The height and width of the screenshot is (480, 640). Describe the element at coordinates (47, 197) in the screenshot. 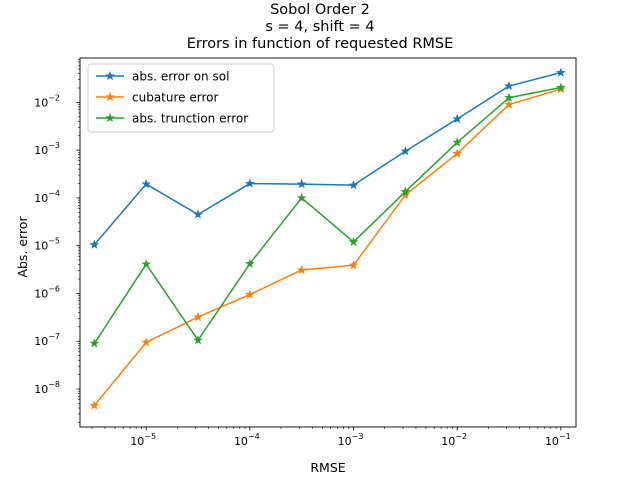

I see `y-tick-label: 10⁻⁴` at that location.